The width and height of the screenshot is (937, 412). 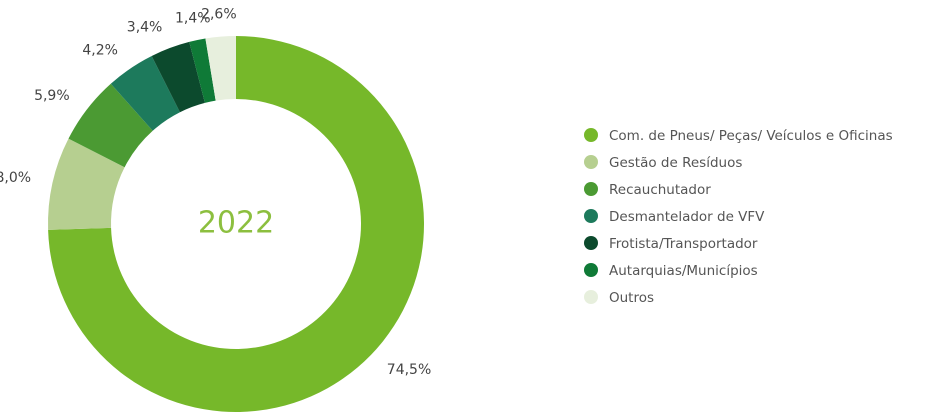 What do you see at coordinates (219, 15) in the screenshot?
I see `data-label: 2,6%` at bounding box center [219, 15].